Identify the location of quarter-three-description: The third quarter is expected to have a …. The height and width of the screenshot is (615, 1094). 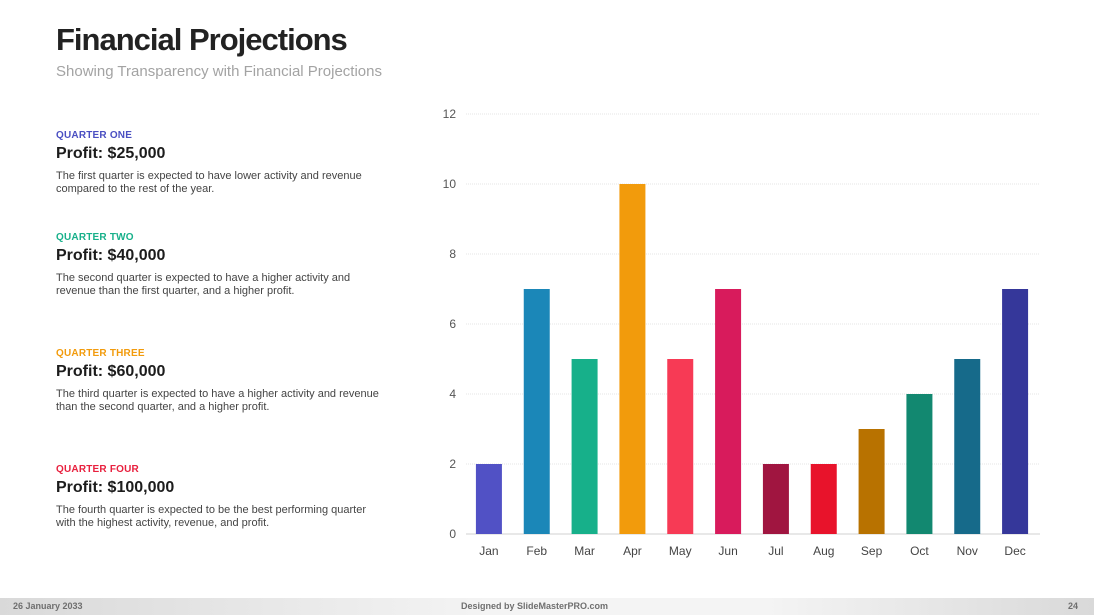
(217, 400).